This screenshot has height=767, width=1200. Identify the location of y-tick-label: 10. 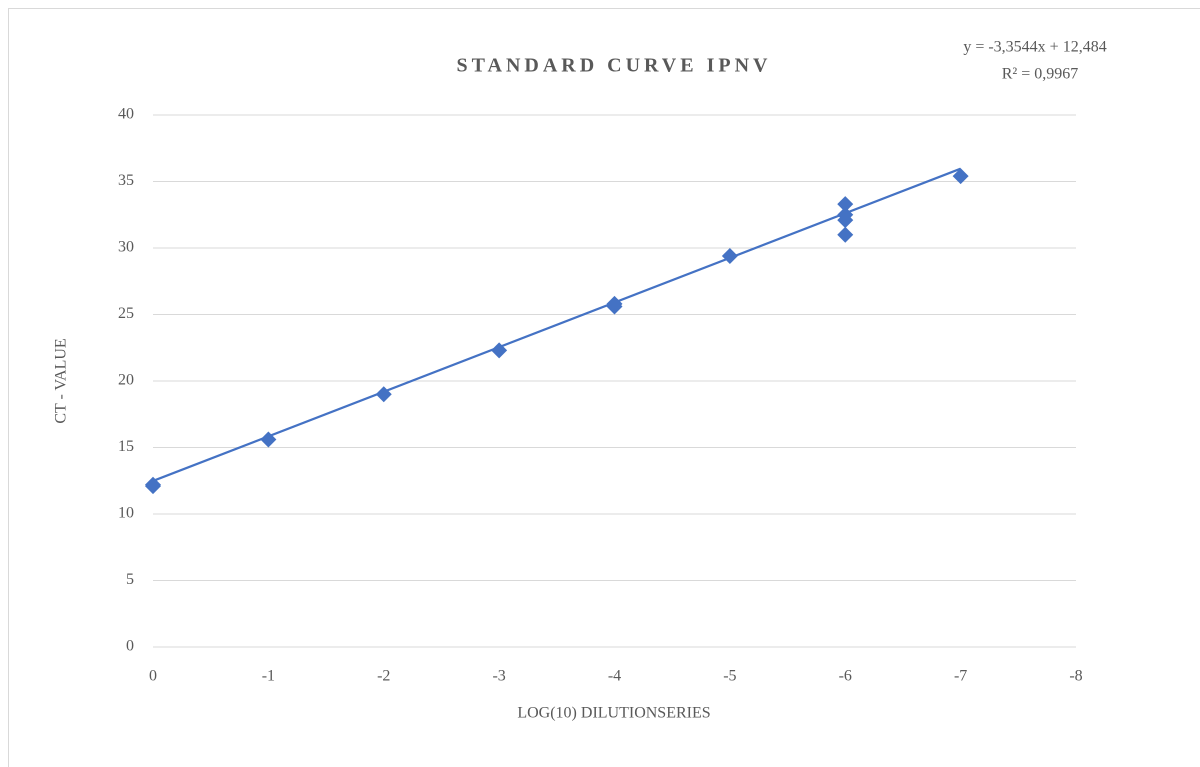
(126, 513).